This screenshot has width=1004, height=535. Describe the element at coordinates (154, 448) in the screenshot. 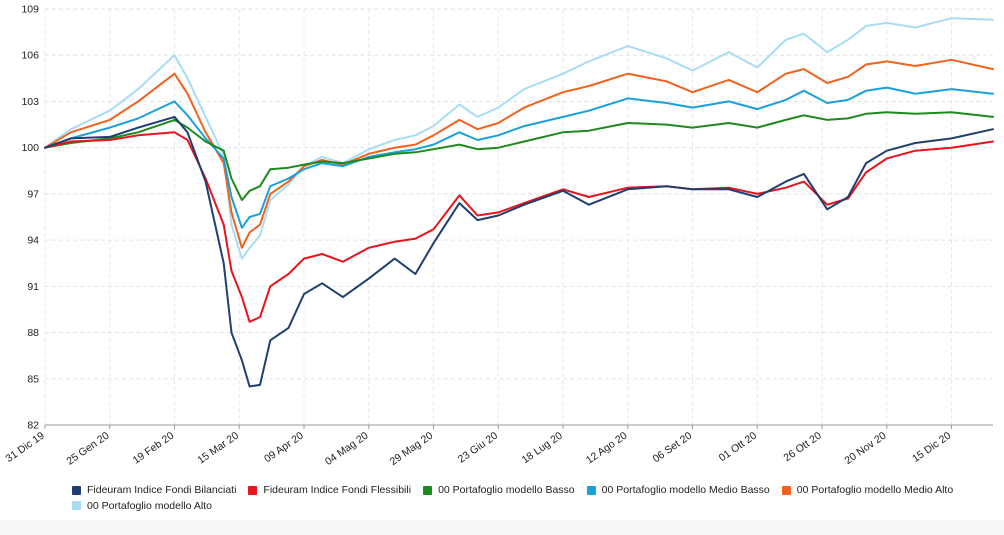

I see `x-tick-label: 19 Feb 20` at that location.